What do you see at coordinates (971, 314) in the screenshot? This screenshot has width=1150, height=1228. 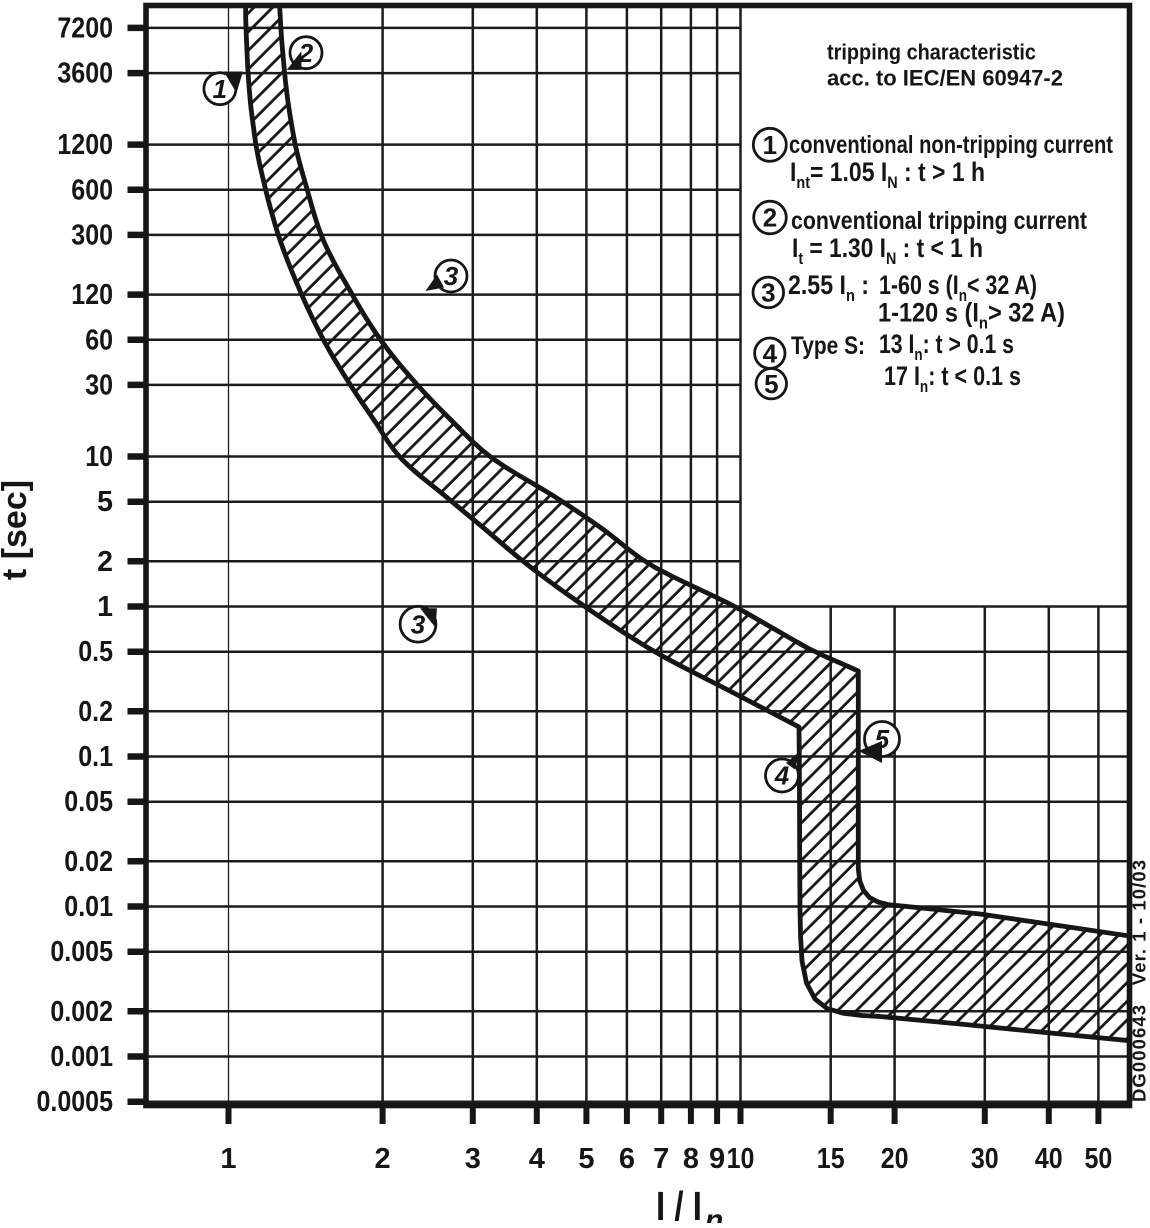 I see `svg-text: 1-120 s (In> 32 A)` at bounding box center [971, 314].